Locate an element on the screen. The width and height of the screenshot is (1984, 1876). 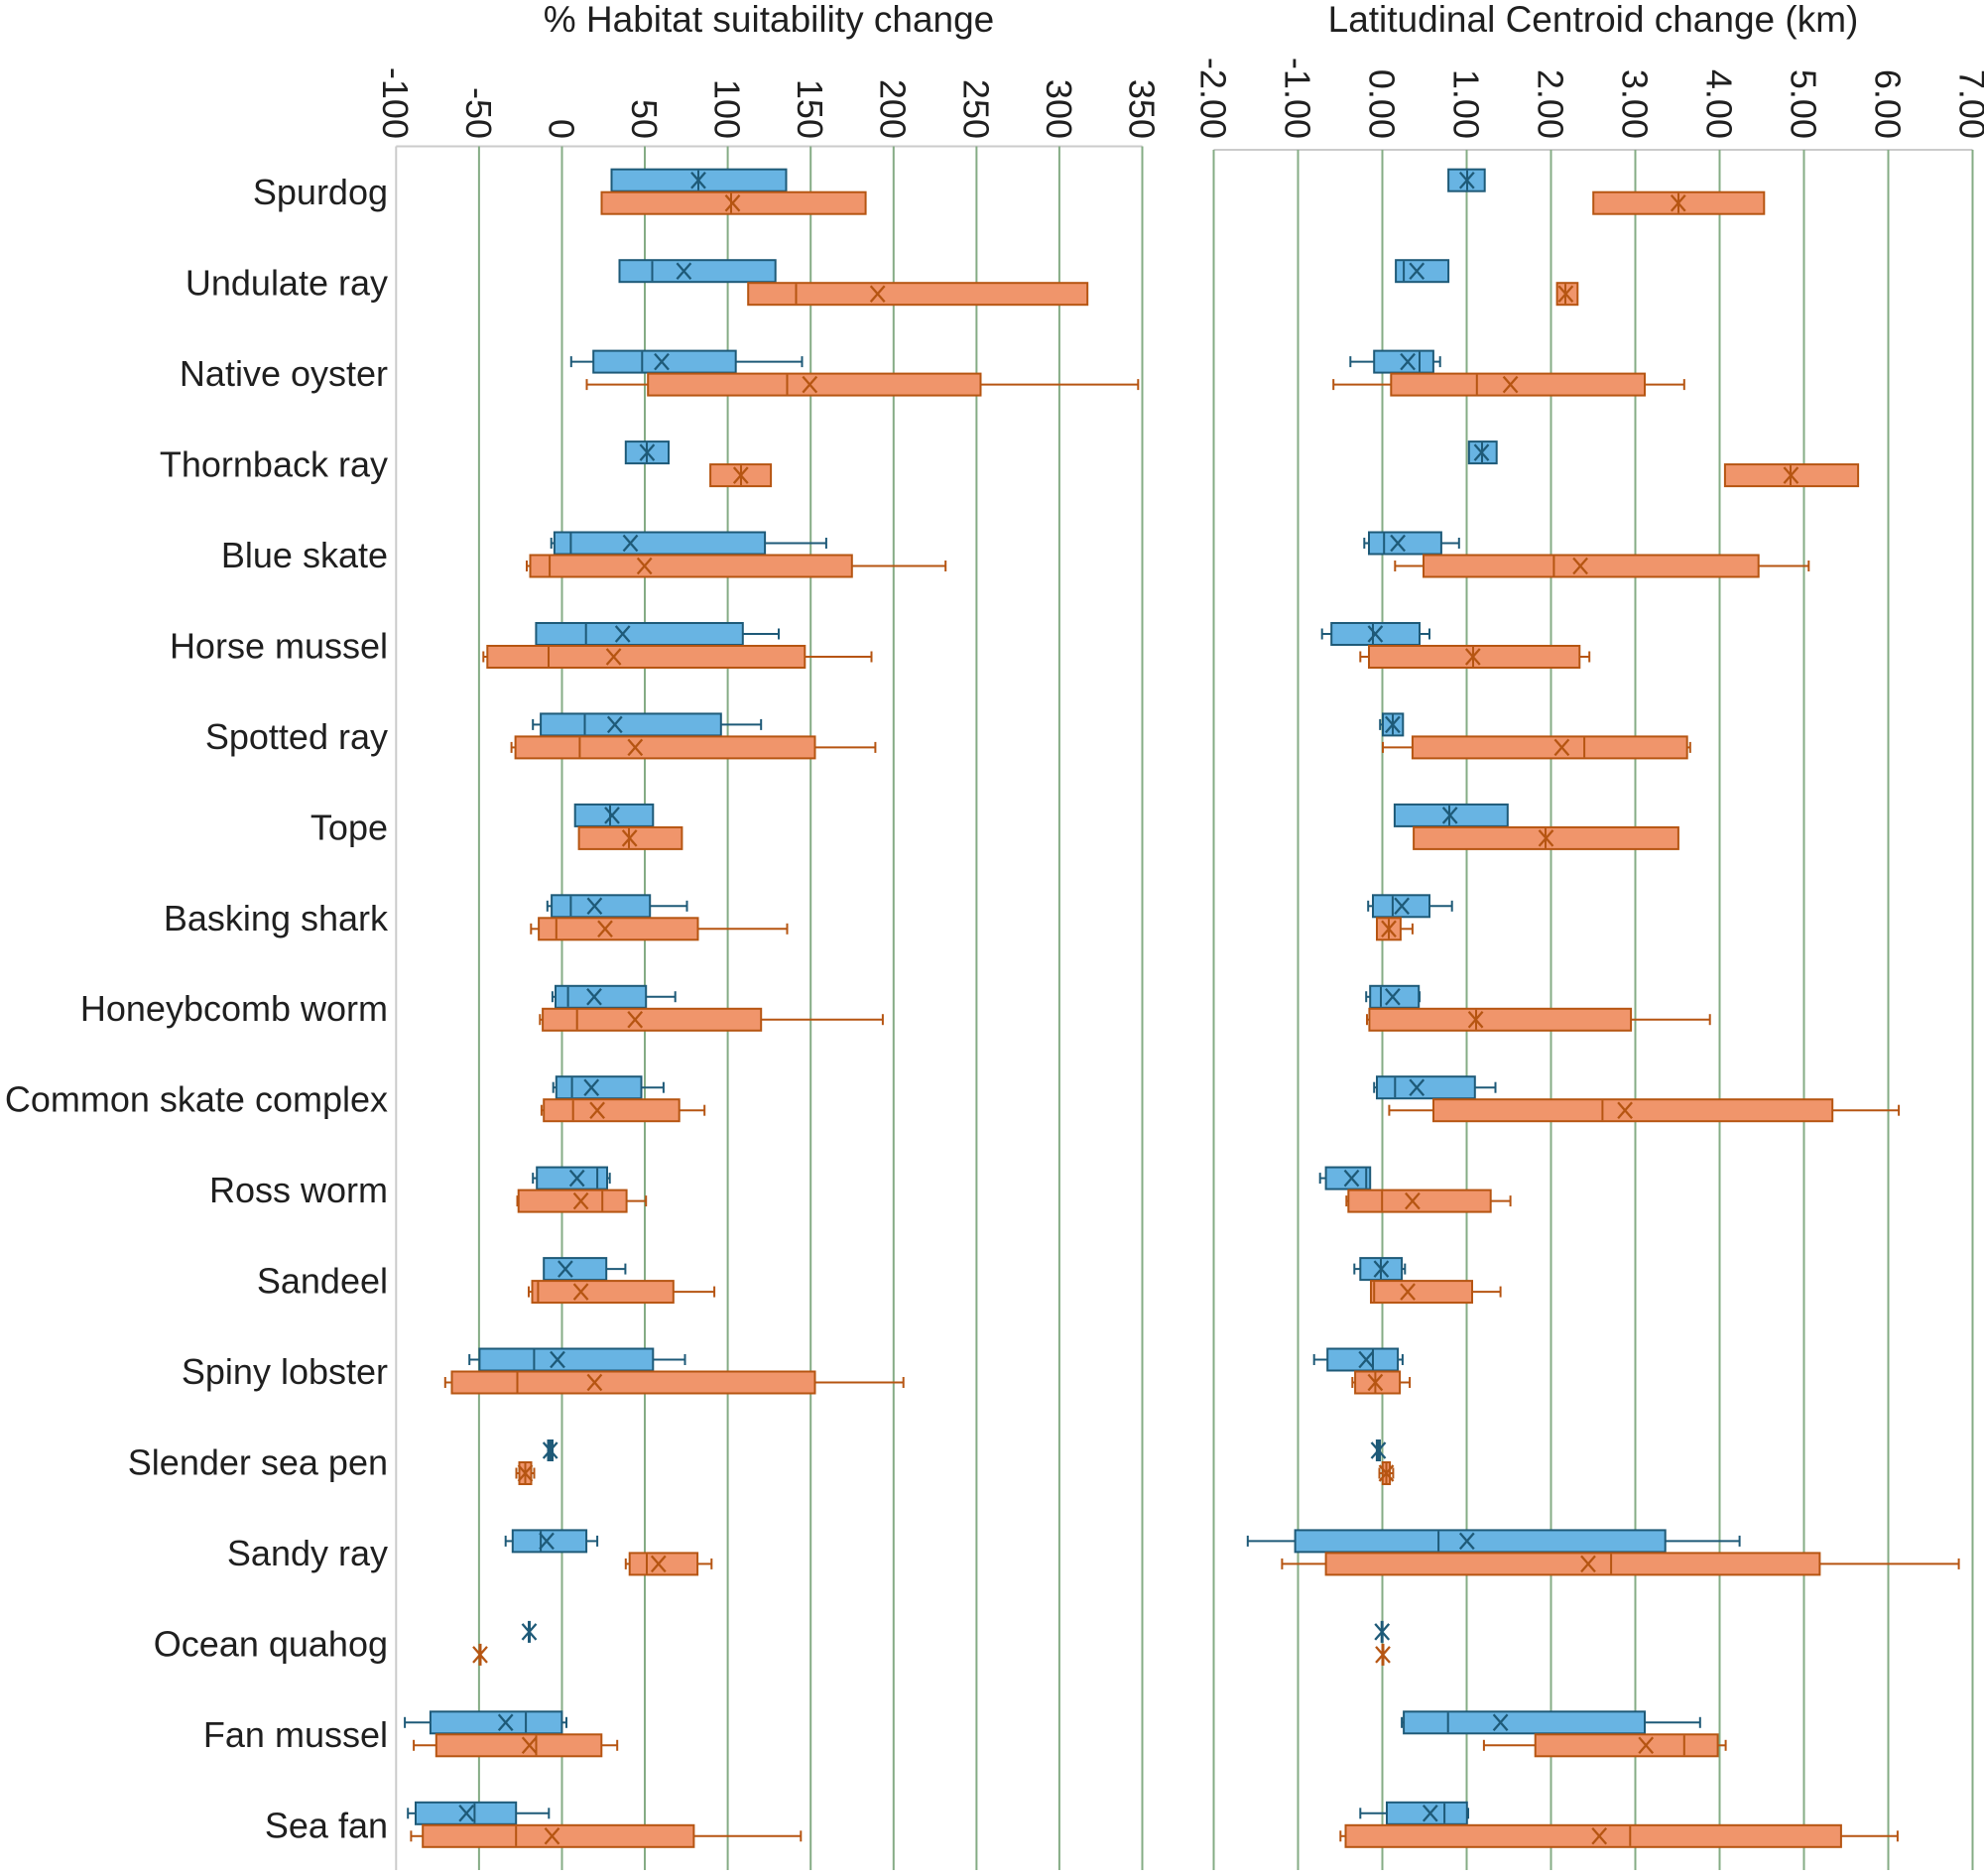
svg-text: 50 is located at coordinates (644, 119).